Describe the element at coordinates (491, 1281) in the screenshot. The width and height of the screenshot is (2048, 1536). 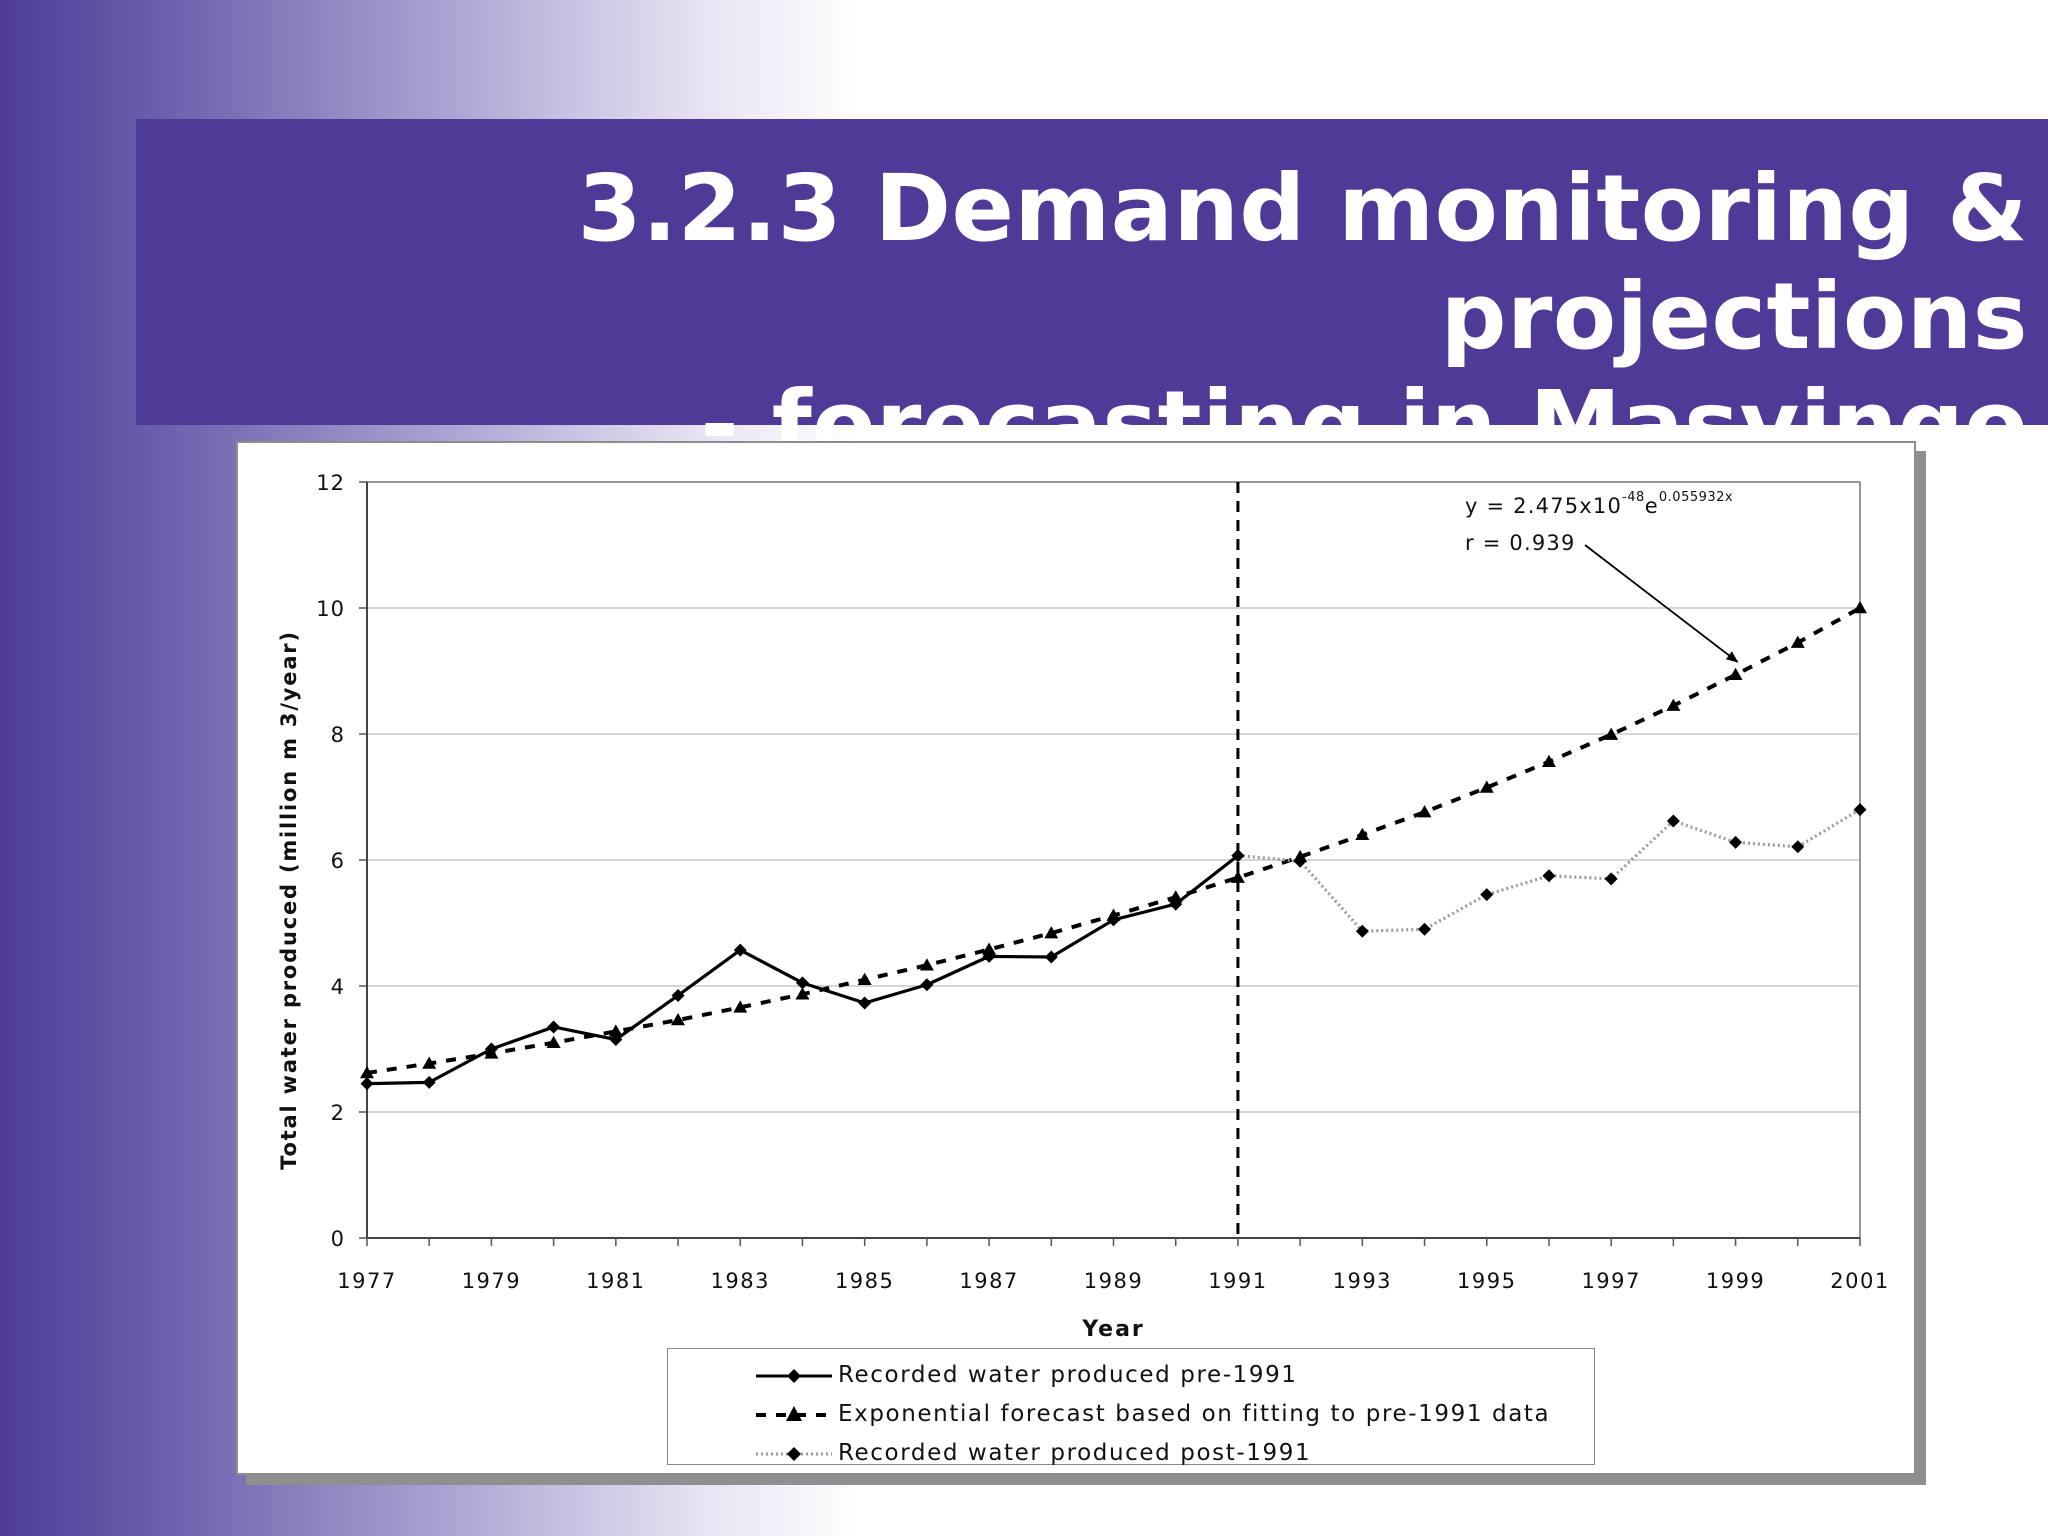
I see `x-tick-label: 1979` at that location.